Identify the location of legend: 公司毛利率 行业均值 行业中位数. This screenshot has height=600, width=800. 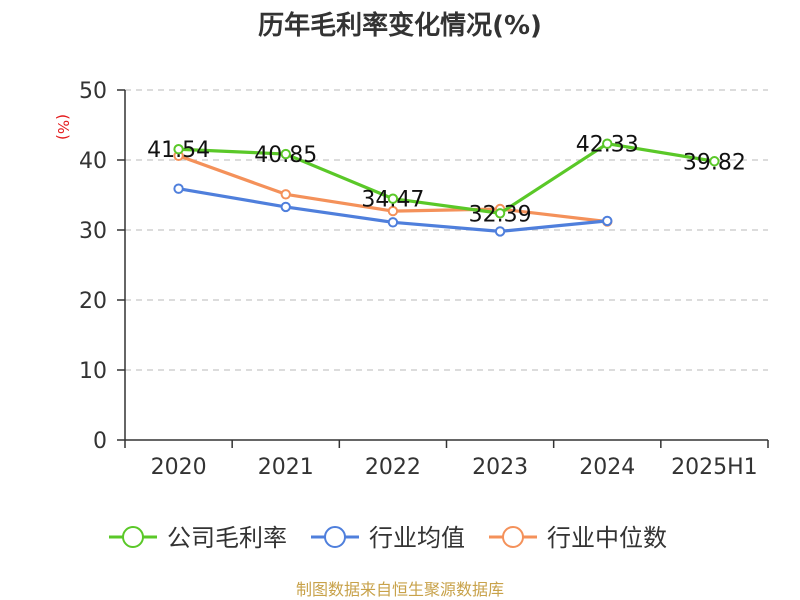
(388, 538).